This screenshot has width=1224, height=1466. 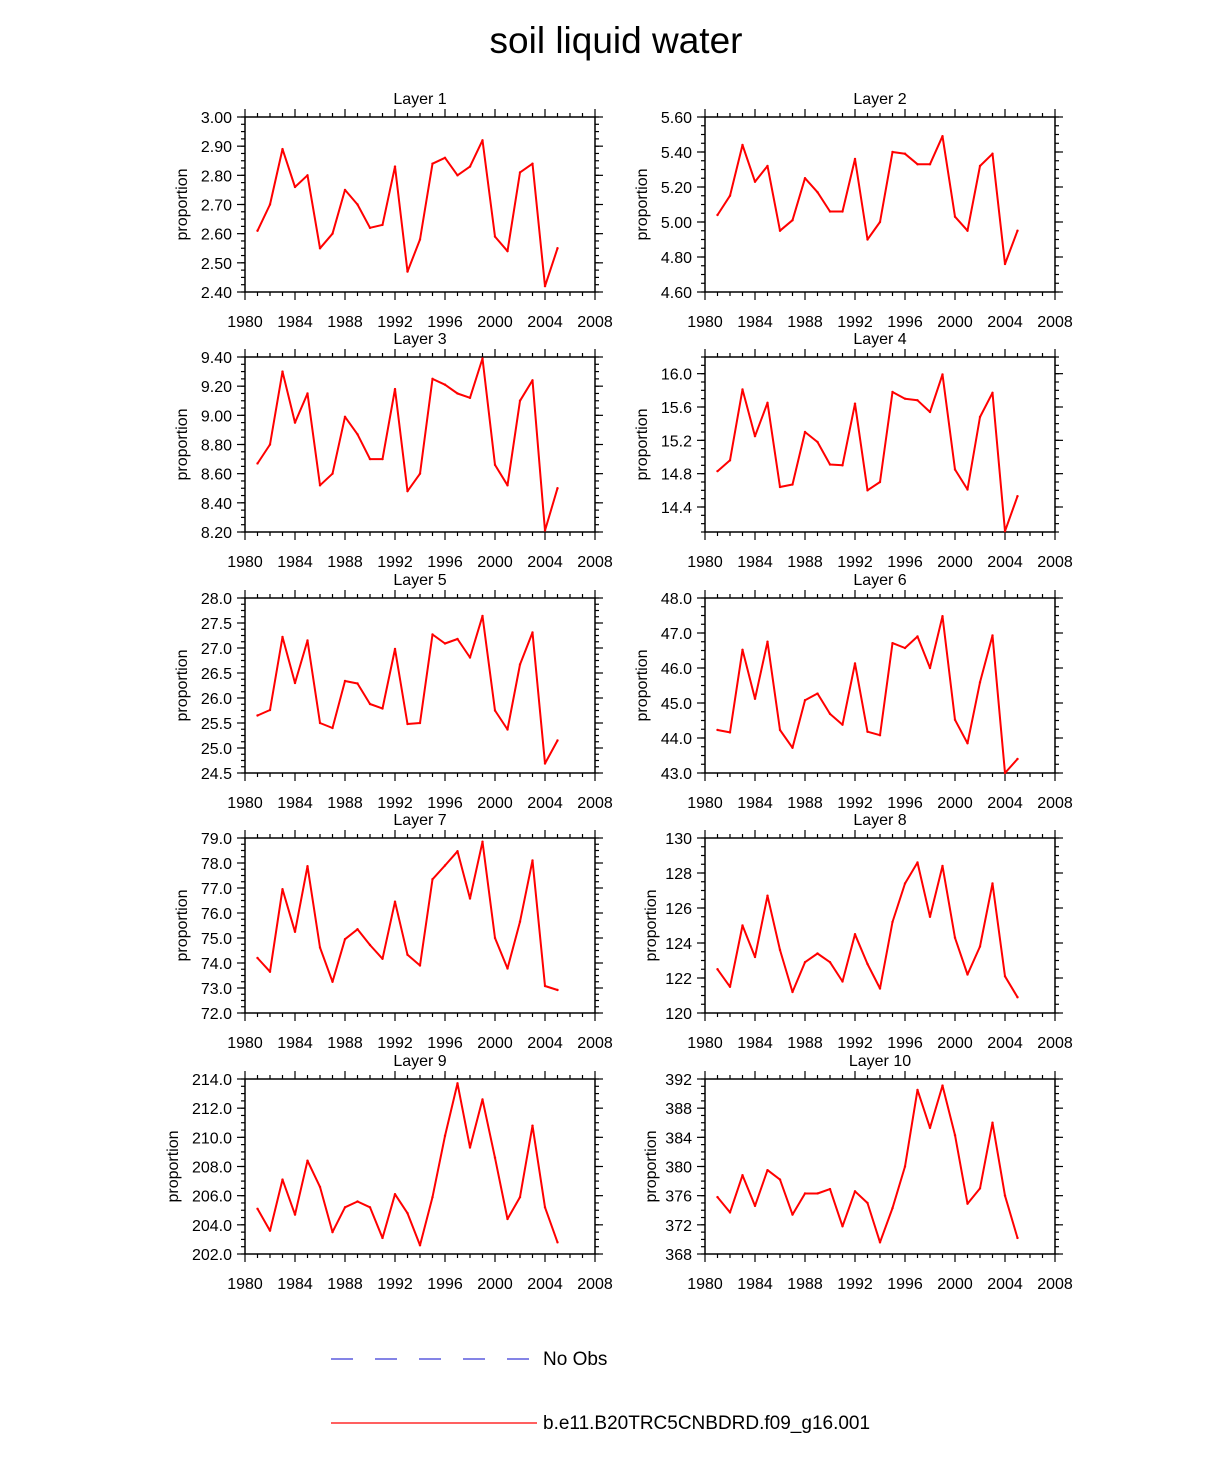 I want to click on y-tick-label: 73.0, so click(x=216, y=989).